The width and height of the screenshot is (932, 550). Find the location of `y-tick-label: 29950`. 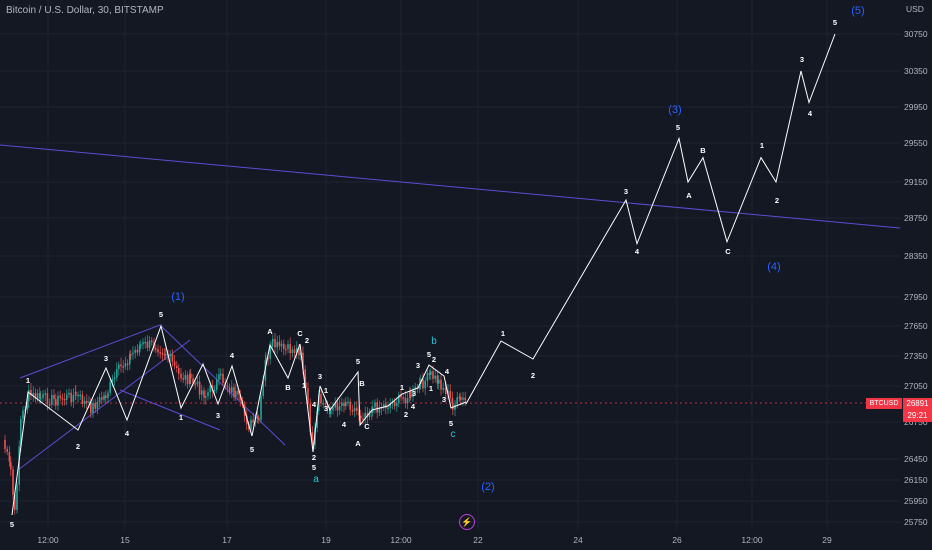

y-tick-label: 29950 is located at coordinates (916, 107).